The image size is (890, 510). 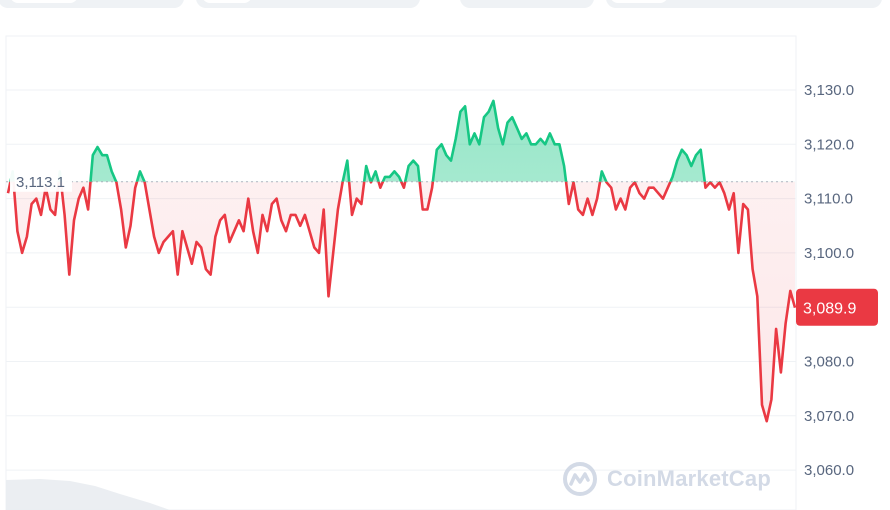 I want to click on y-tick-label: 3,110.0, so click(x=828, y=199).